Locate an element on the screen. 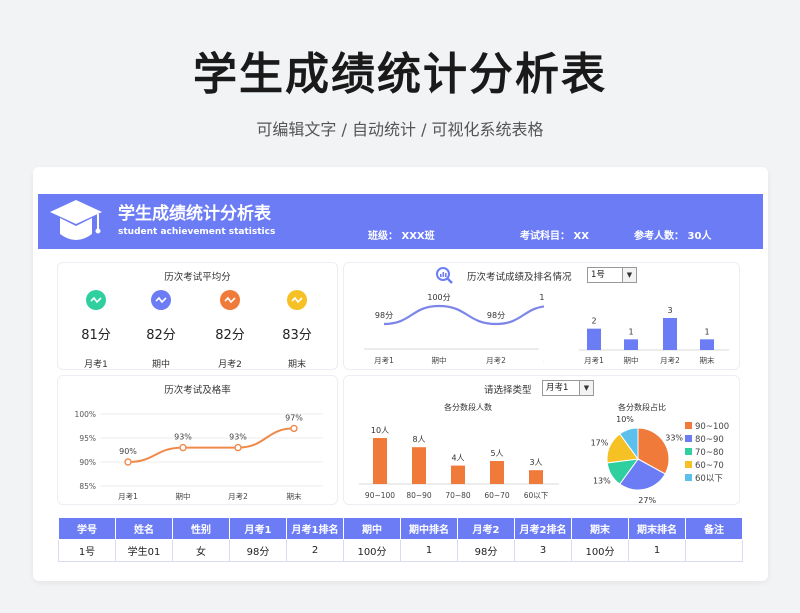 This screenshot has width=800, height=613. average-score-panel: 历次考试平均分 81分 月考1 82分 期中 82分 月考2 83分 期末 is located at coordinates (197, 316).